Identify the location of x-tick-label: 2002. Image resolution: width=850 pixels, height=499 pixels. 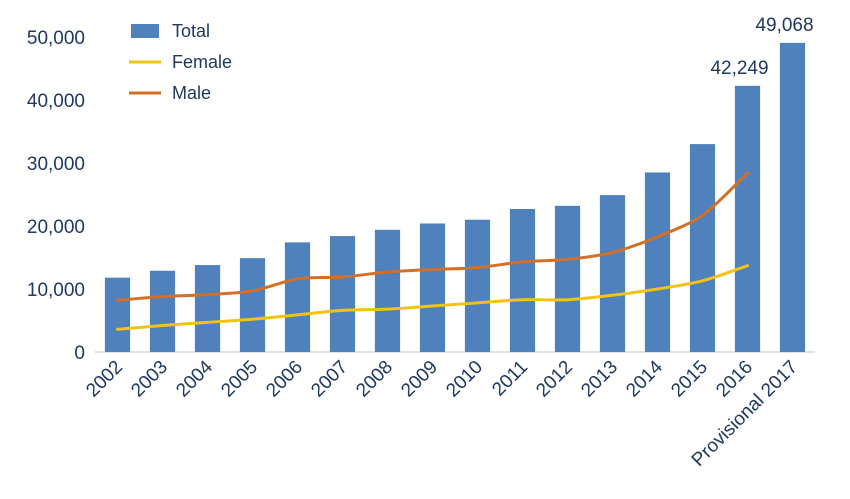
(104, 379).